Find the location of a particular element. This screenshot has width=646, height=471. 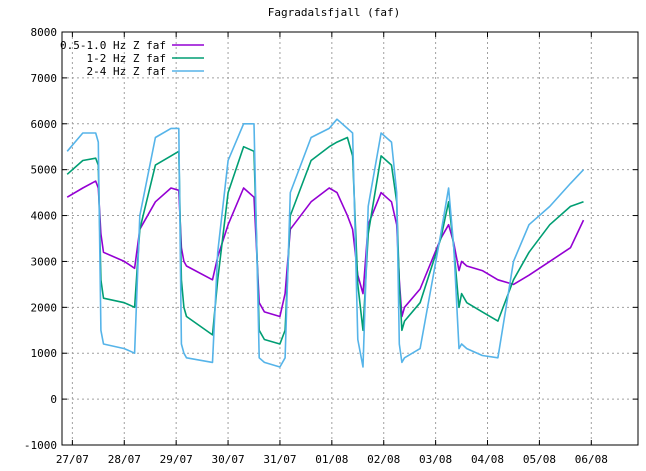

y-tick-label: 7000 is located at coordinates (44, 78).